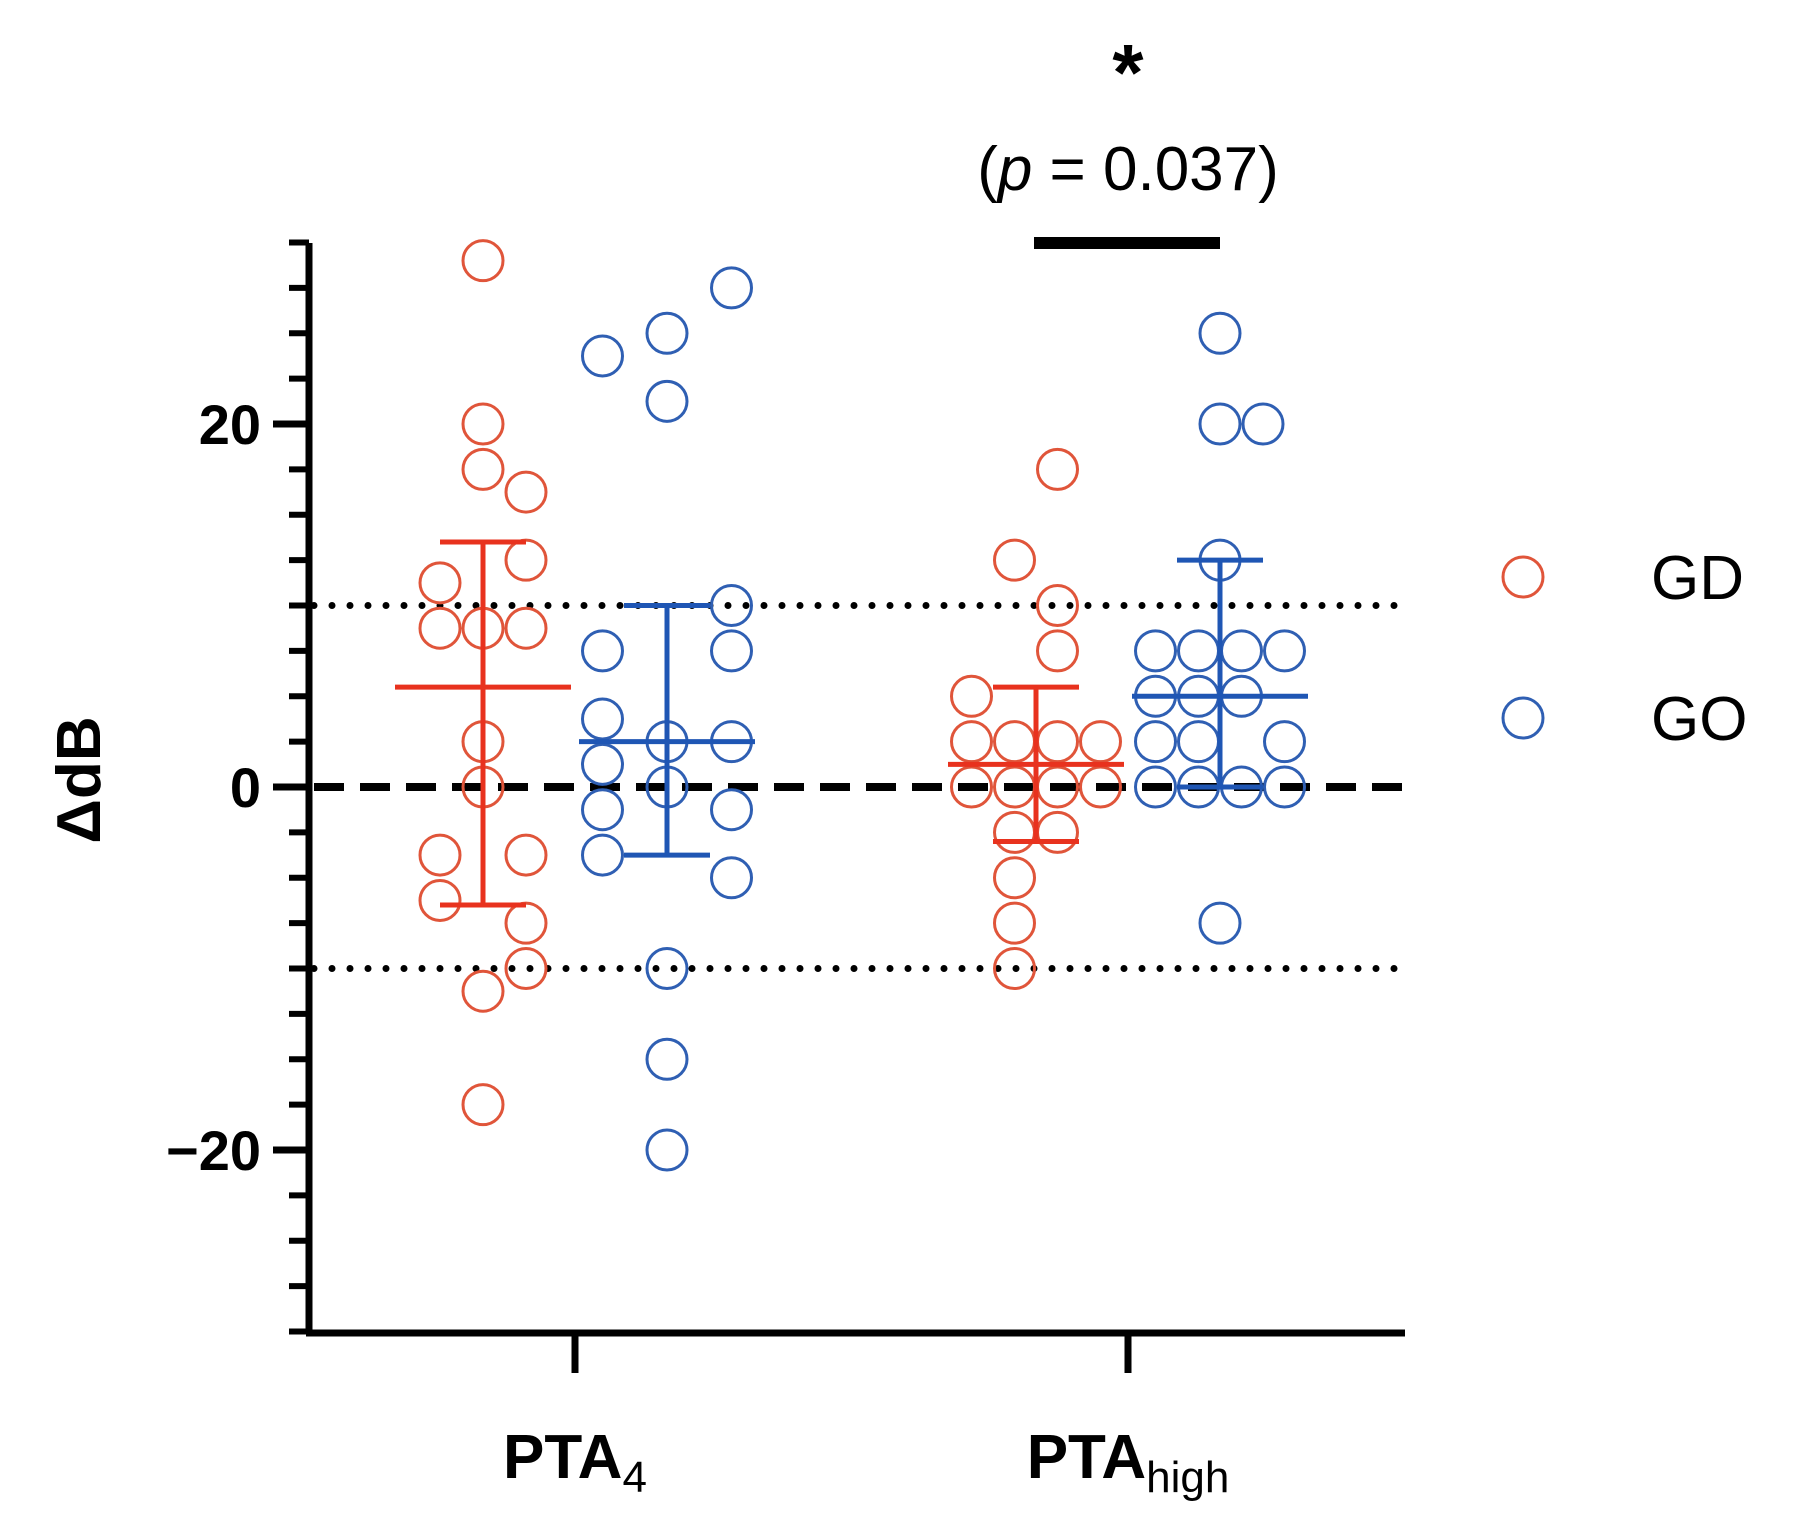 The height and width of the screenshot is (1515, 1803). I want to click on y-axis-title-group: ΔdB, so click(79, 779).